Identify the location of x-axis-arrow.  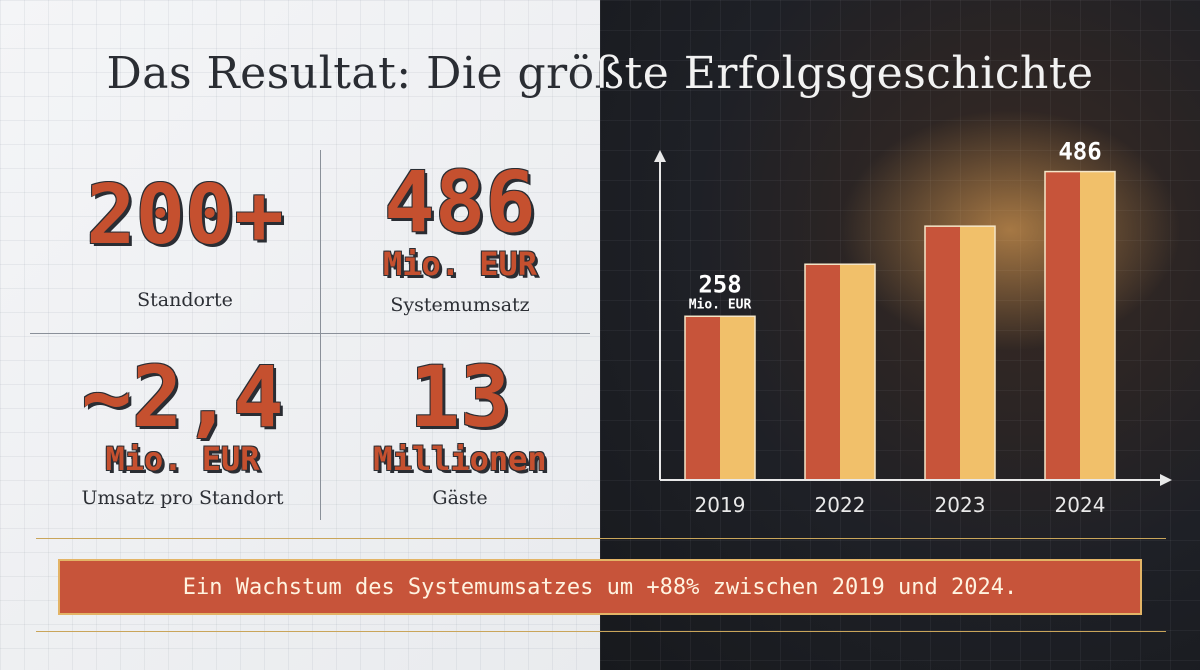
(1166, 480).